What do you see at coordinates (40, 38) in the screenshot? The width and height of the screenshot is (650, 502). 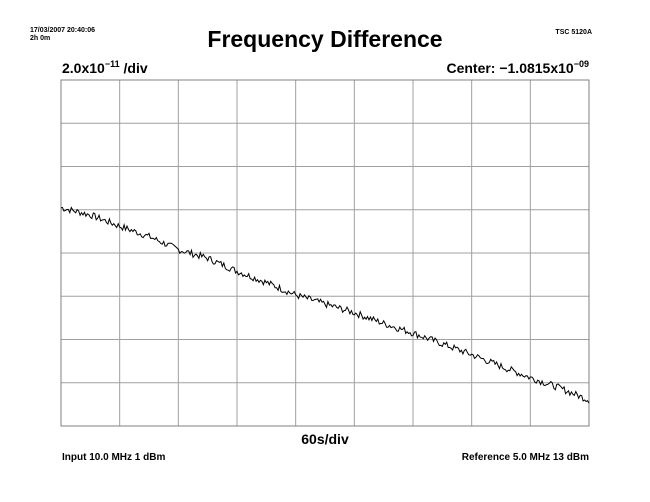 I see `duration: 2h 0m` at bounding box center [40, 38].